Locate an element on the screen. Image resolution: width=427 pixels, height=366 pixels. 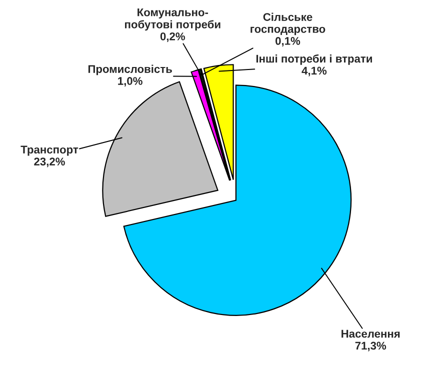
data-label: 0,1% is located at coordinates (288, 41).